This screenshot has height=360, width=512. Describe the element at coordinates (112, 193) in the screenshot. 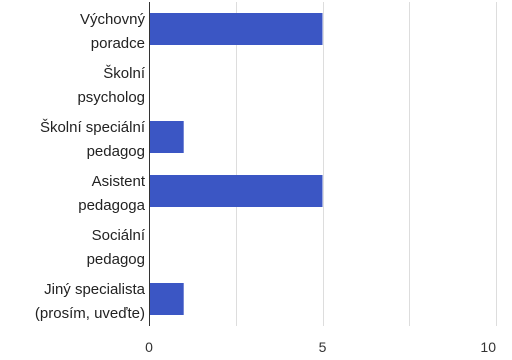

I see `category-label: Asistent pedagoga` at that location.